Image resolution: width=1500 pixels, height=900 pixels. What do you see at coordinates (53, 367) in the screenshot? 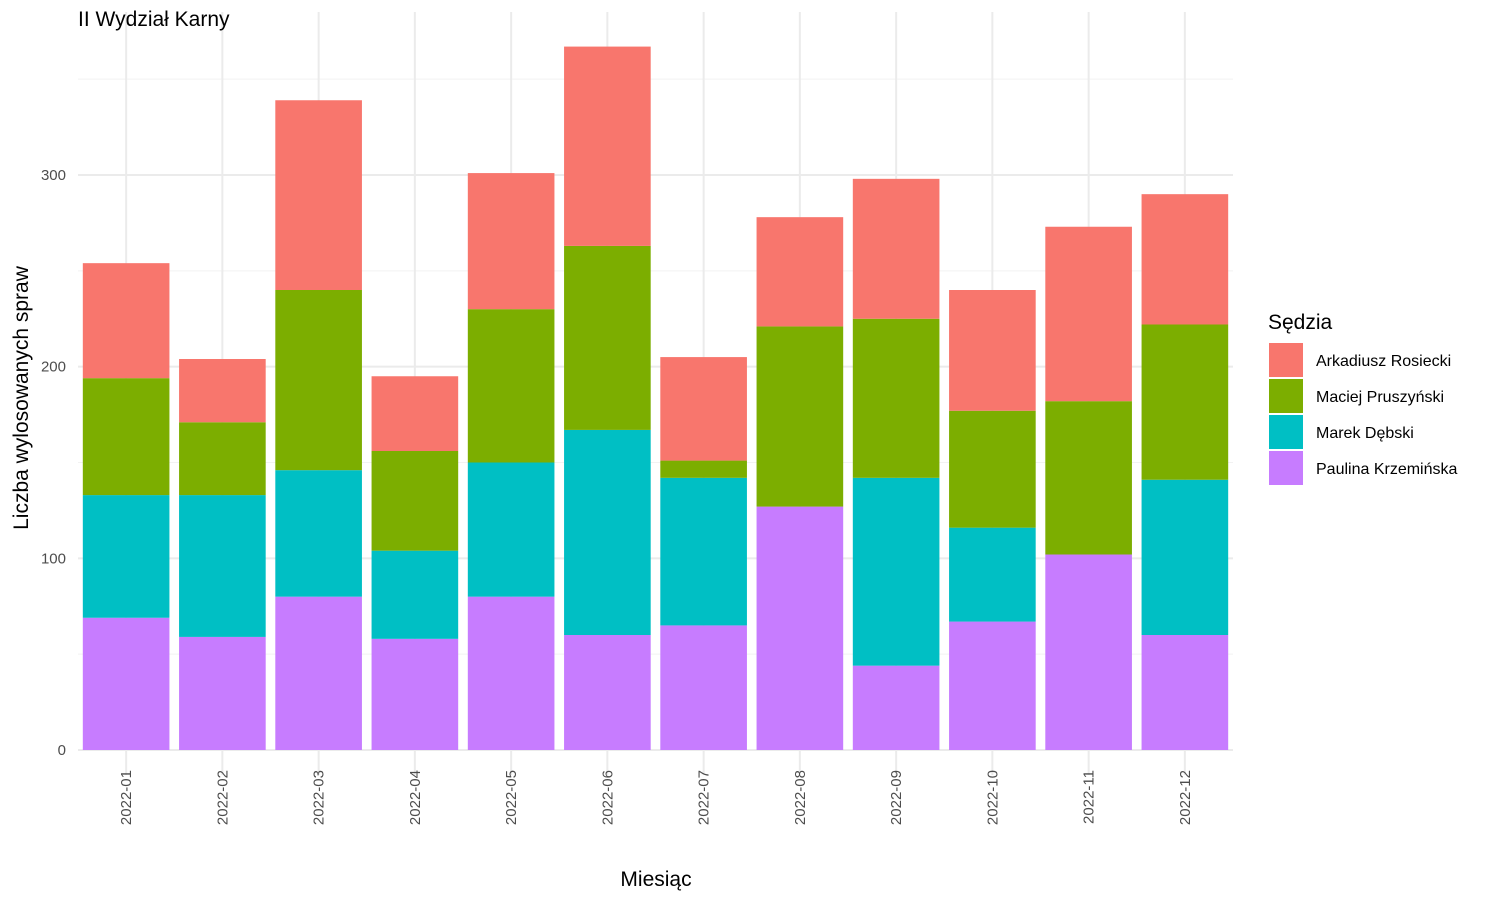
I see `y-tick-label: 200` at bounding box center [53, 367].